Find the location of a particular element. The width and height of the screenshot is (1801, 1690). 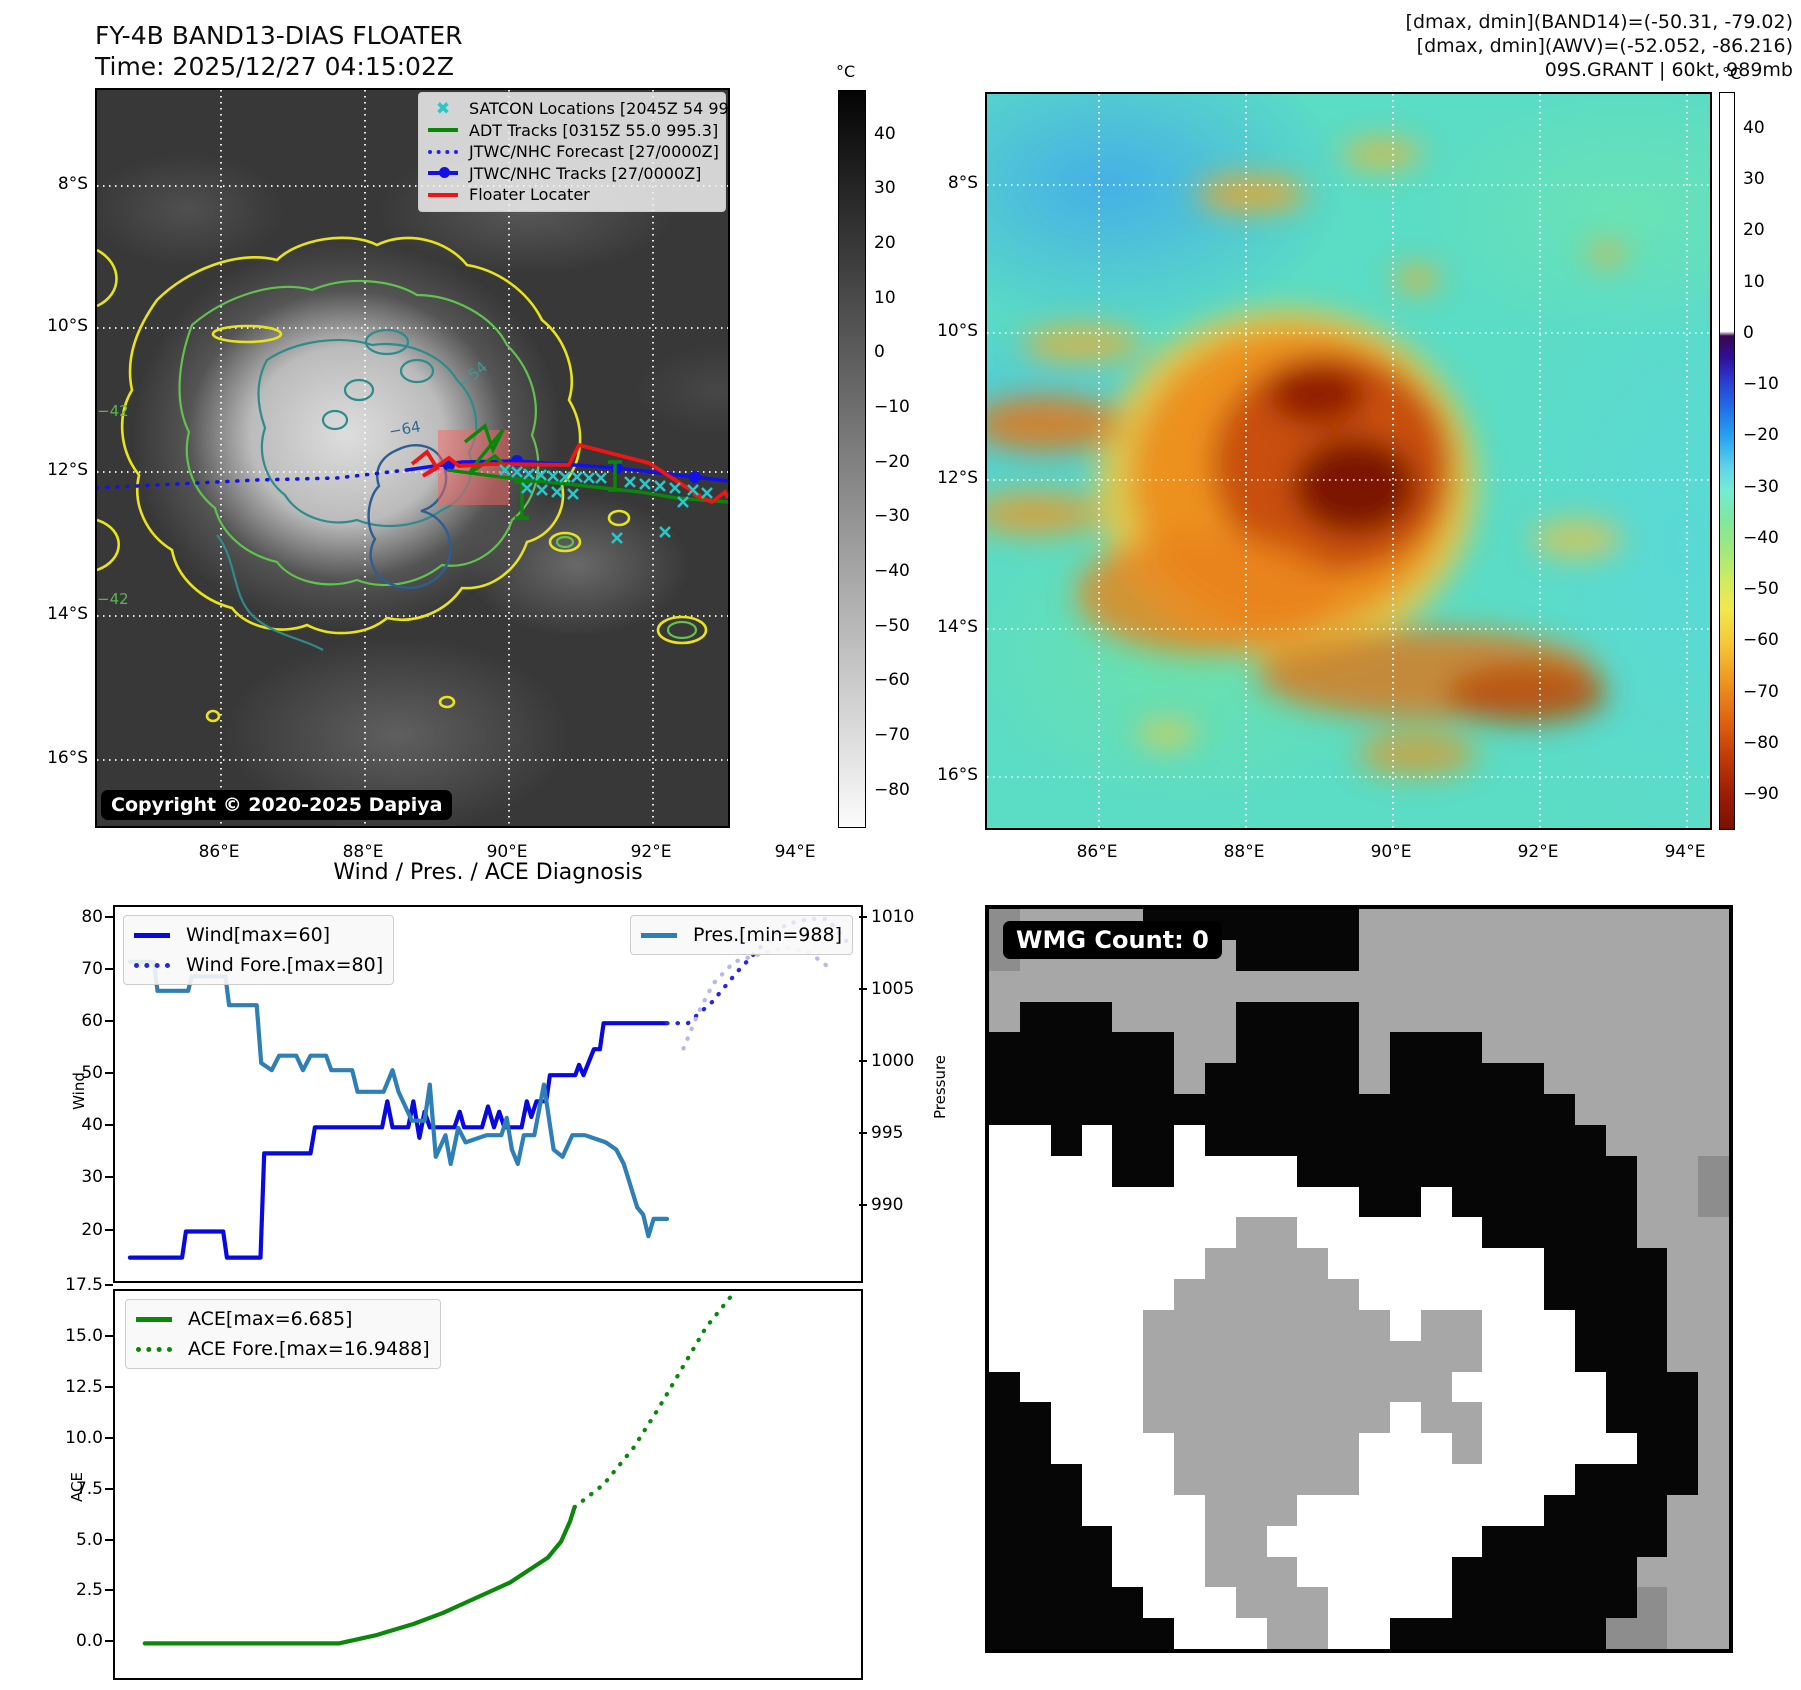

pressure-legend: Pres.[min=988] is located at coordinates (741, 935).